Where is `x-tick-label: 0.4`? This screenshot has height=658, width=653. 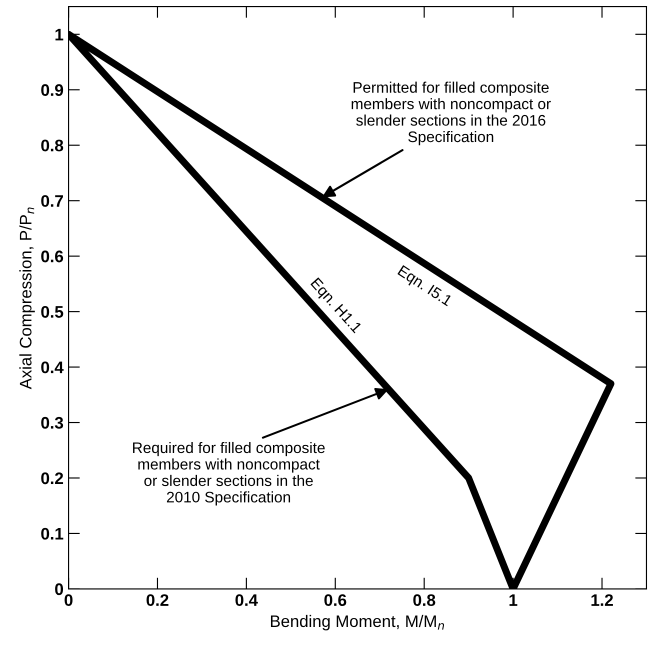 x-tick-label: 0.4 is located at coordinates (246, 600).